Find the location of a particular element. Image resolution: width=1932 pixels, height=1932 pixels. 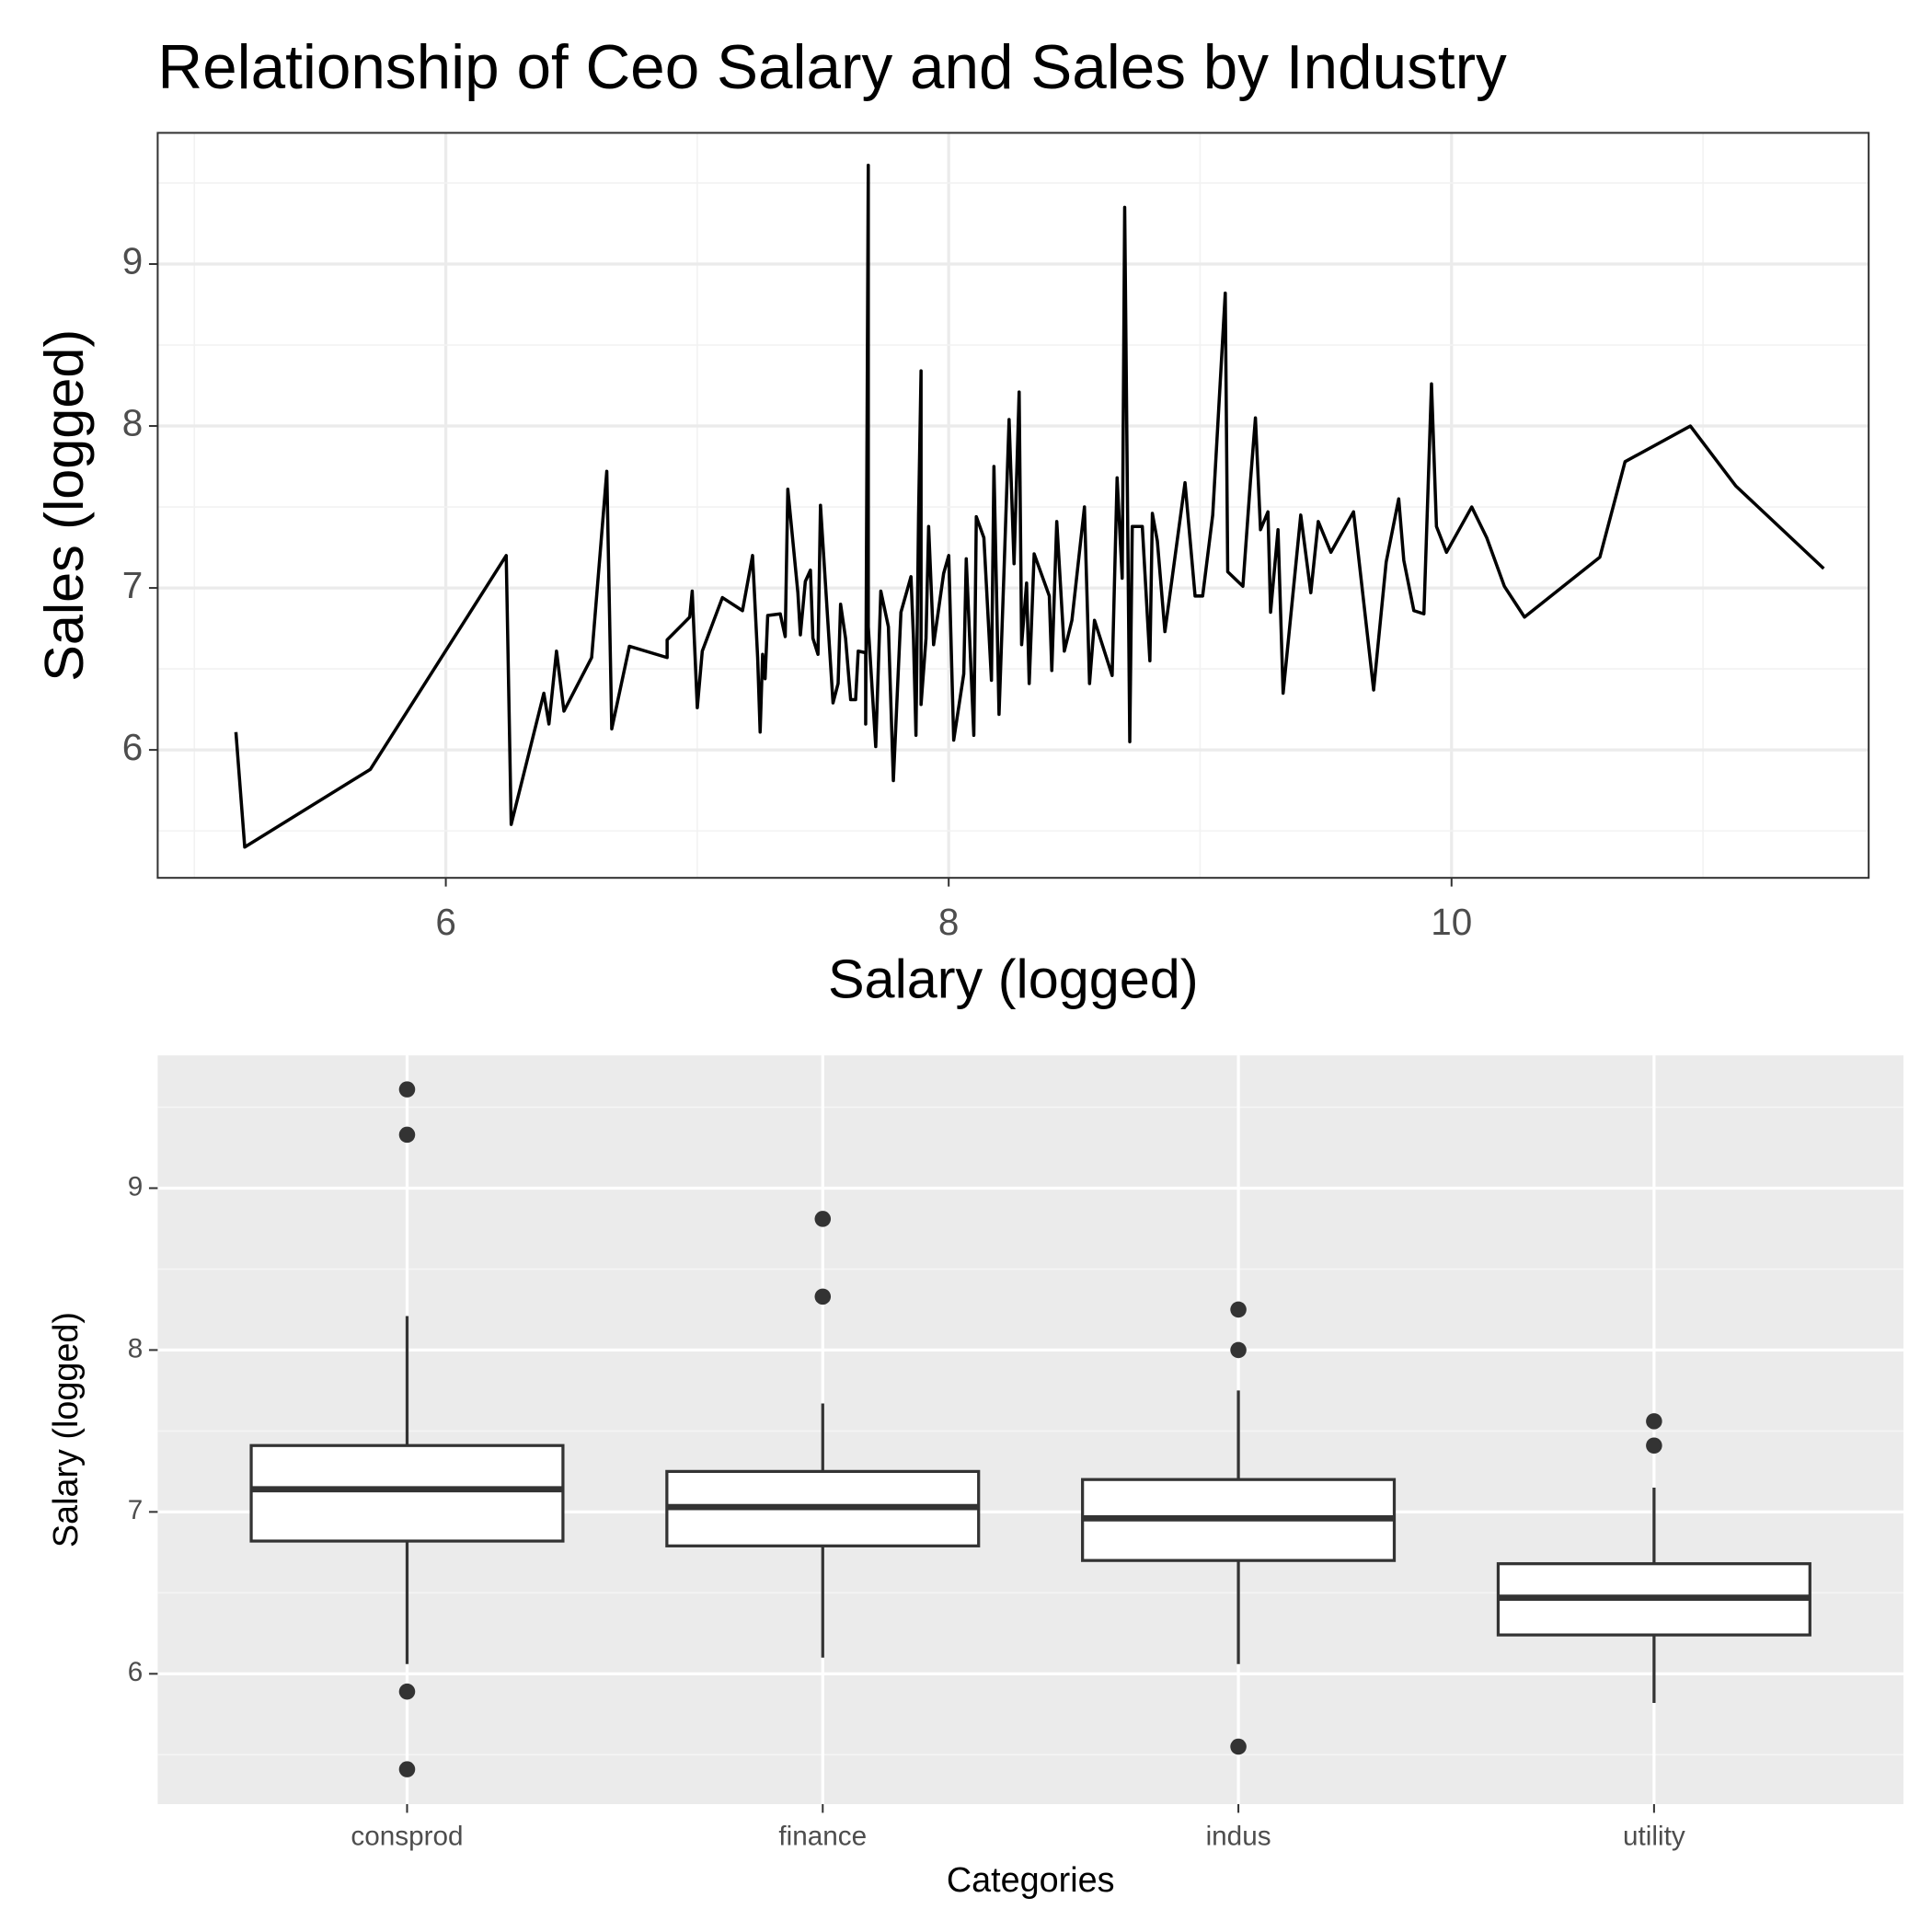

x-tick-label: 6 is located at coordinates (445, 922).